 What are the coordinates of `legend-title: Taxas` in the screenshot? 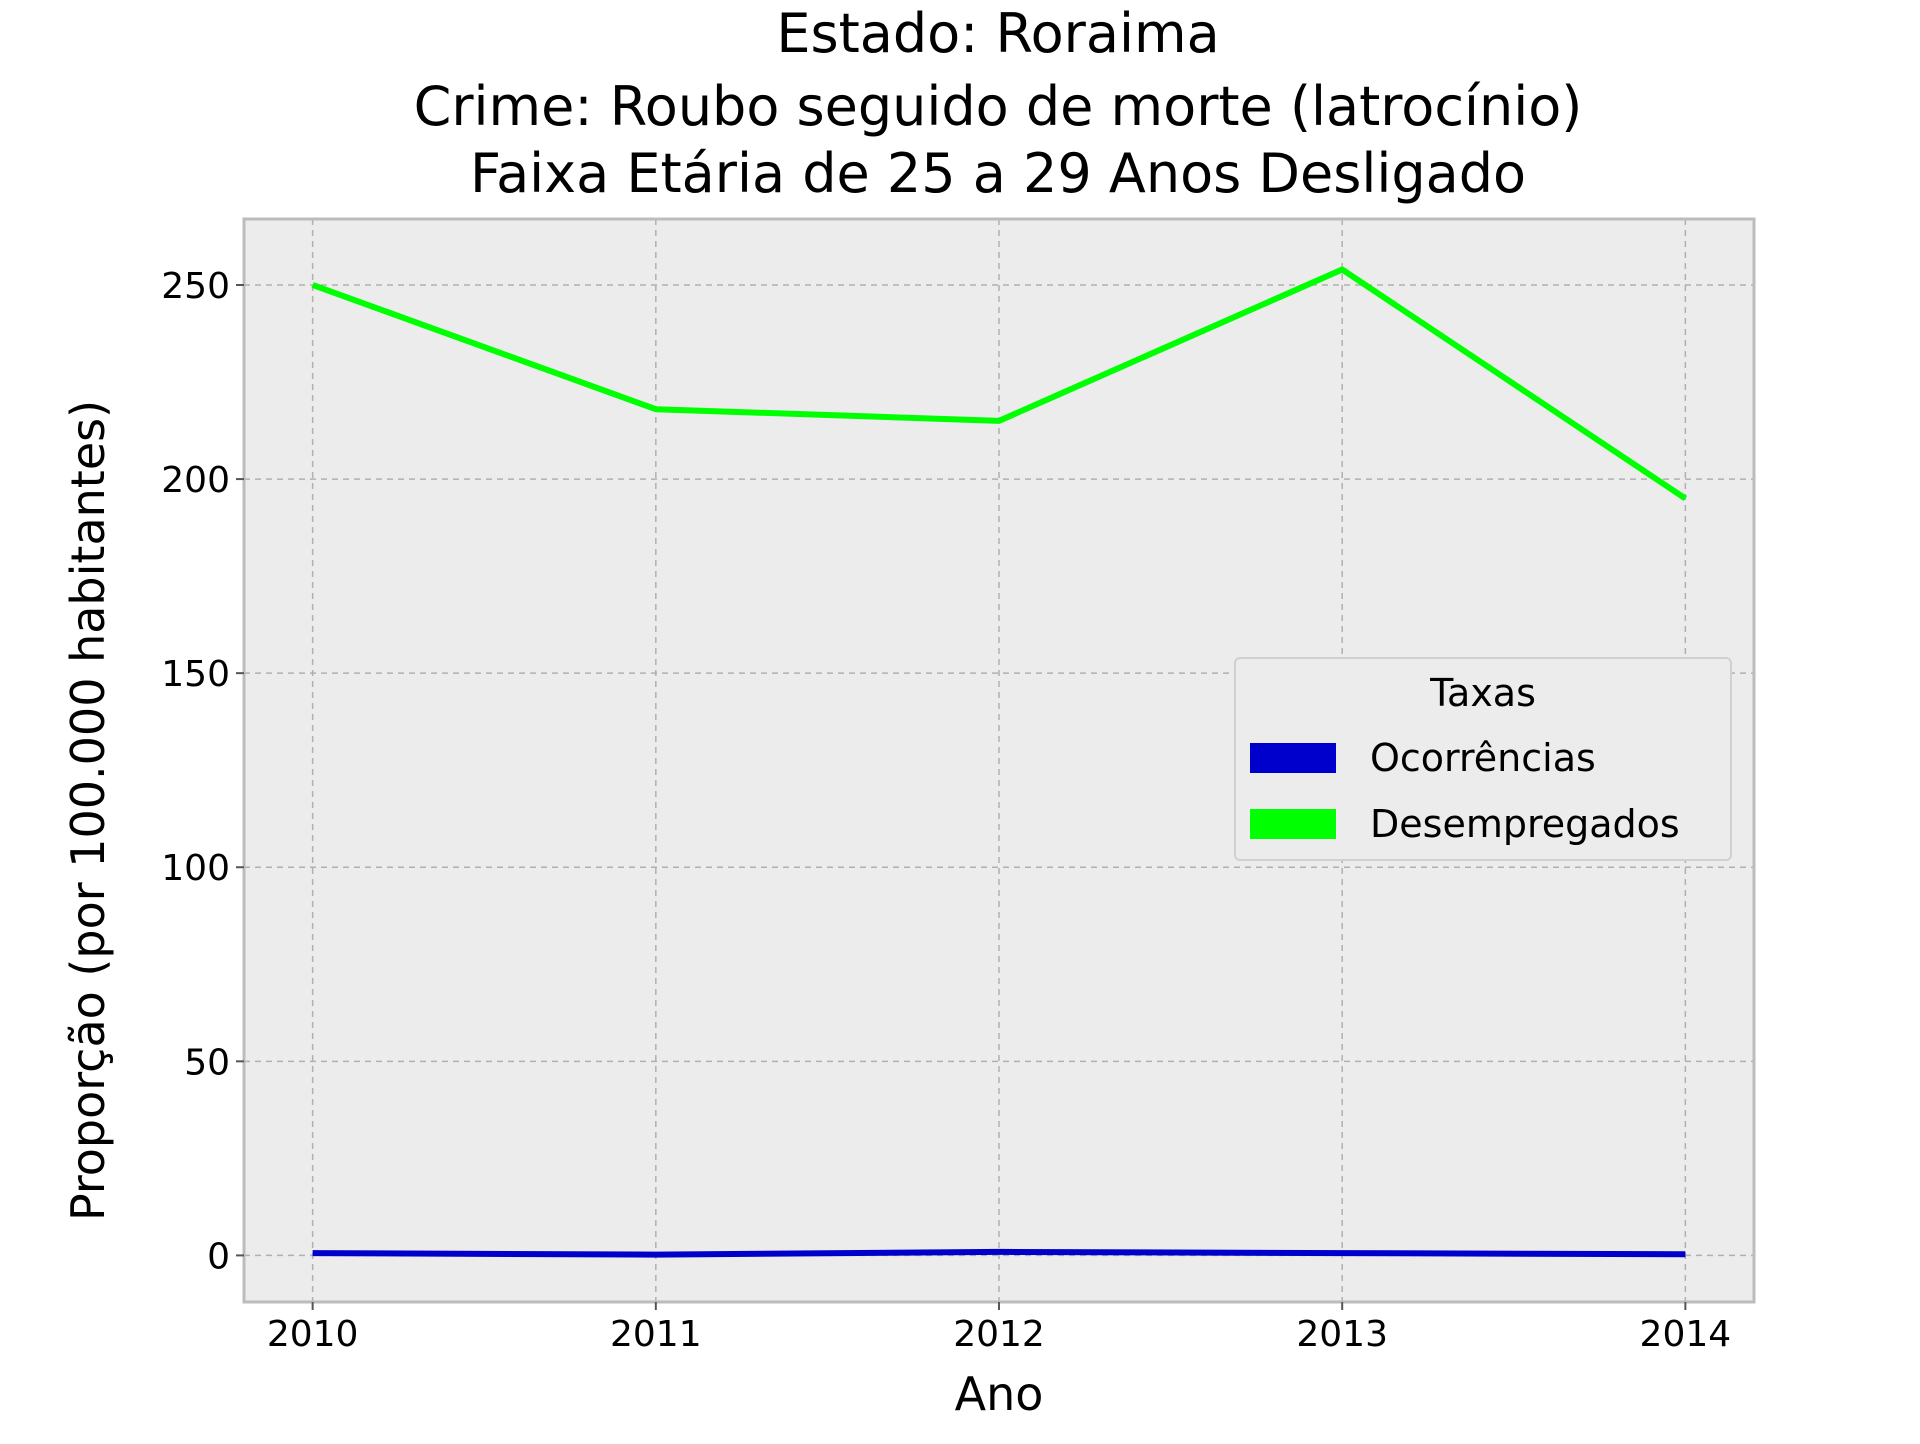 It's located at (1482, 693).